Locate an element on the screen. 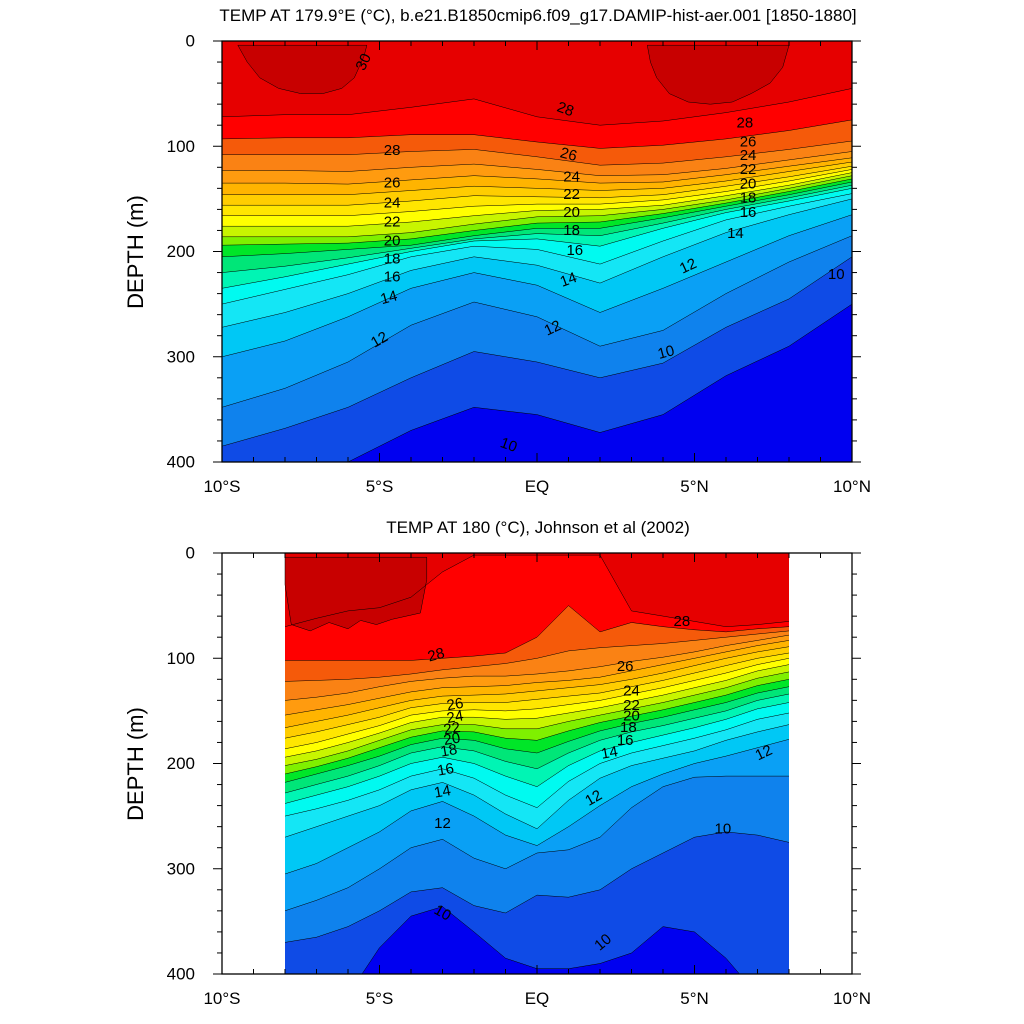  panel-title: TEMP AT 180 (°C), Johnson et al (2002) is located at coordinates (538, 527).